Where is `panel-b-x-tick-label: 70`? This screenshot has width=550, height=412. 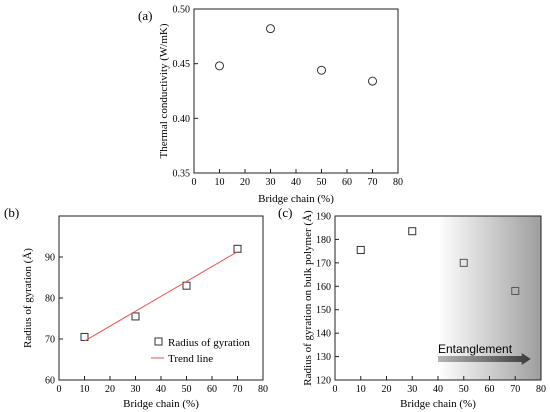 panel-b-x-tick-label: 70 is located at coordinates (238, 389).